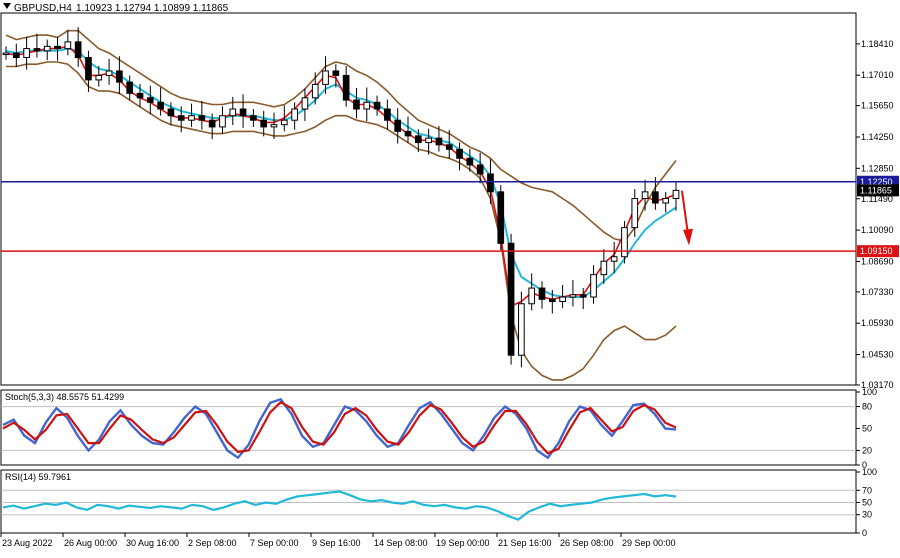  What do you see at coordinates (38, 477) in the screenshot?
I see `indicator-title: RSI(14) 59.7961` at bounding box center [38, 477].